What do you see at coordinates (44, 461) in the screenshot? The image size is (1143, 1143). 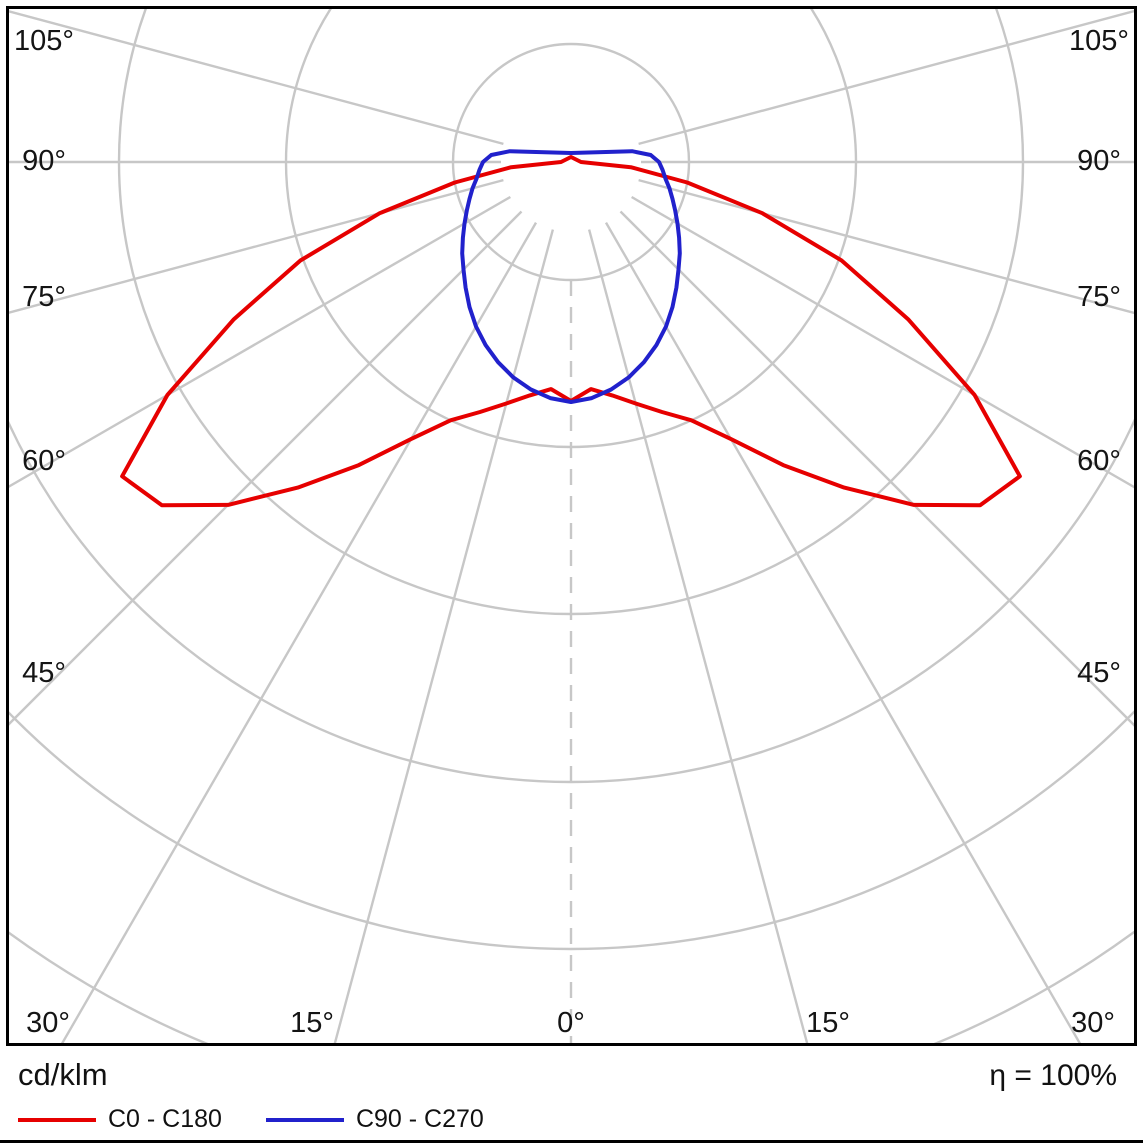 I see `angle-label-left: 60°` at bounding box center [44, 461].